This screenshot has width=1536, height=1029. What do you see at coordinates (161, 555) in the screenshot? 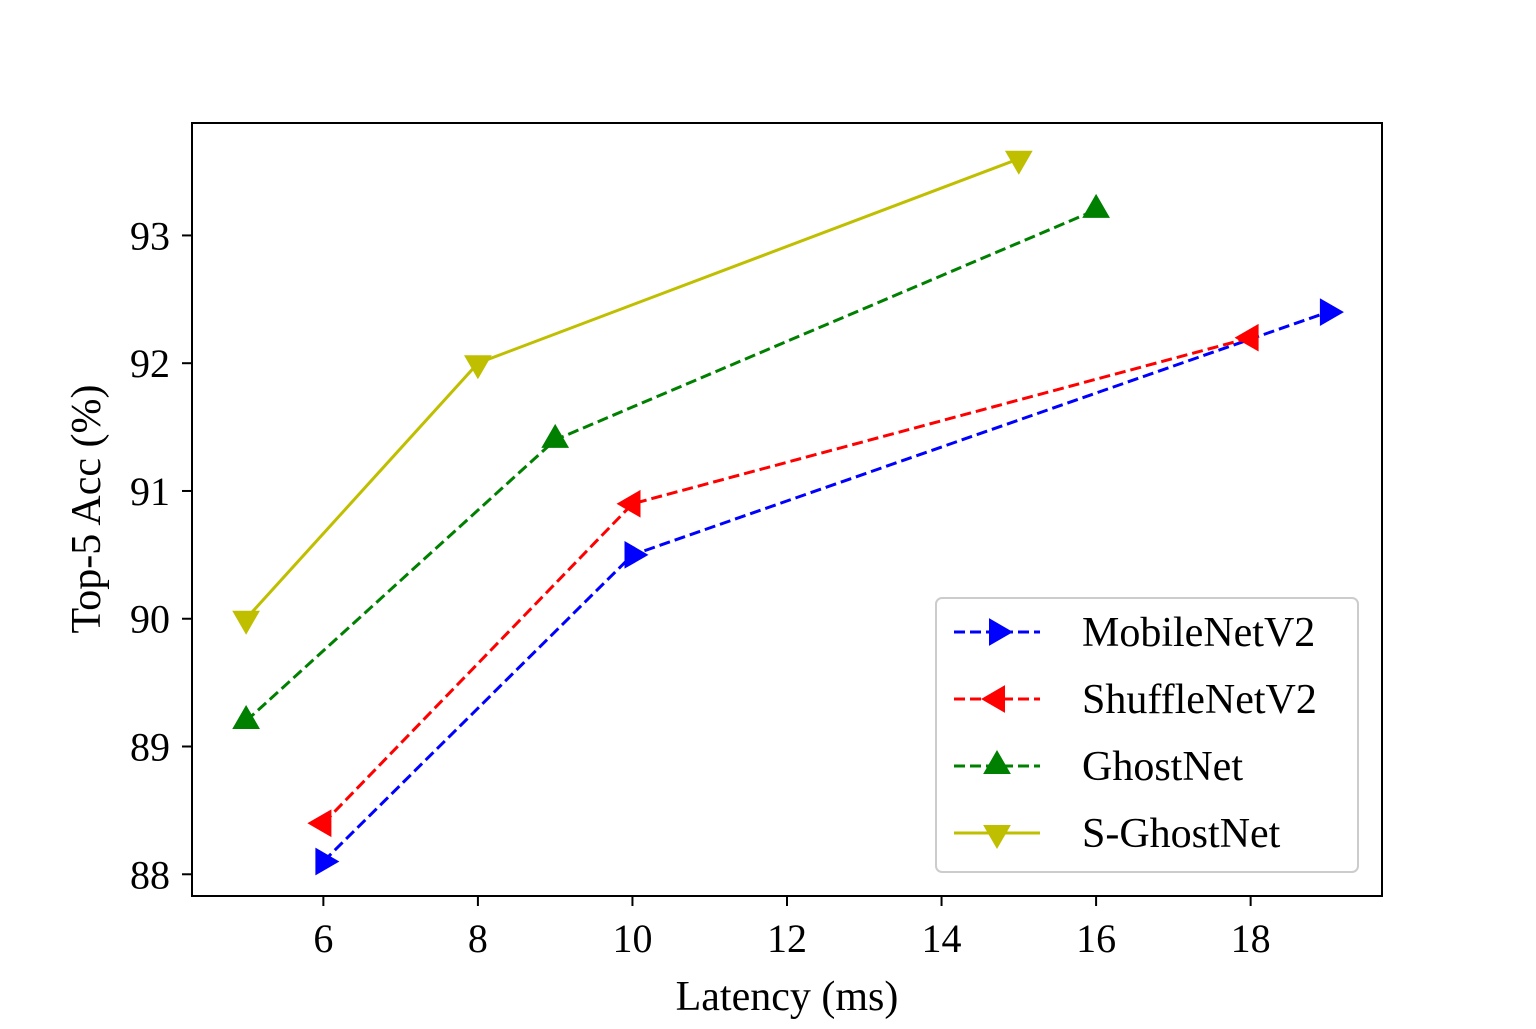
I see `y-axis: 88 89 90 91 92 93` at bounding box center [161, 555].